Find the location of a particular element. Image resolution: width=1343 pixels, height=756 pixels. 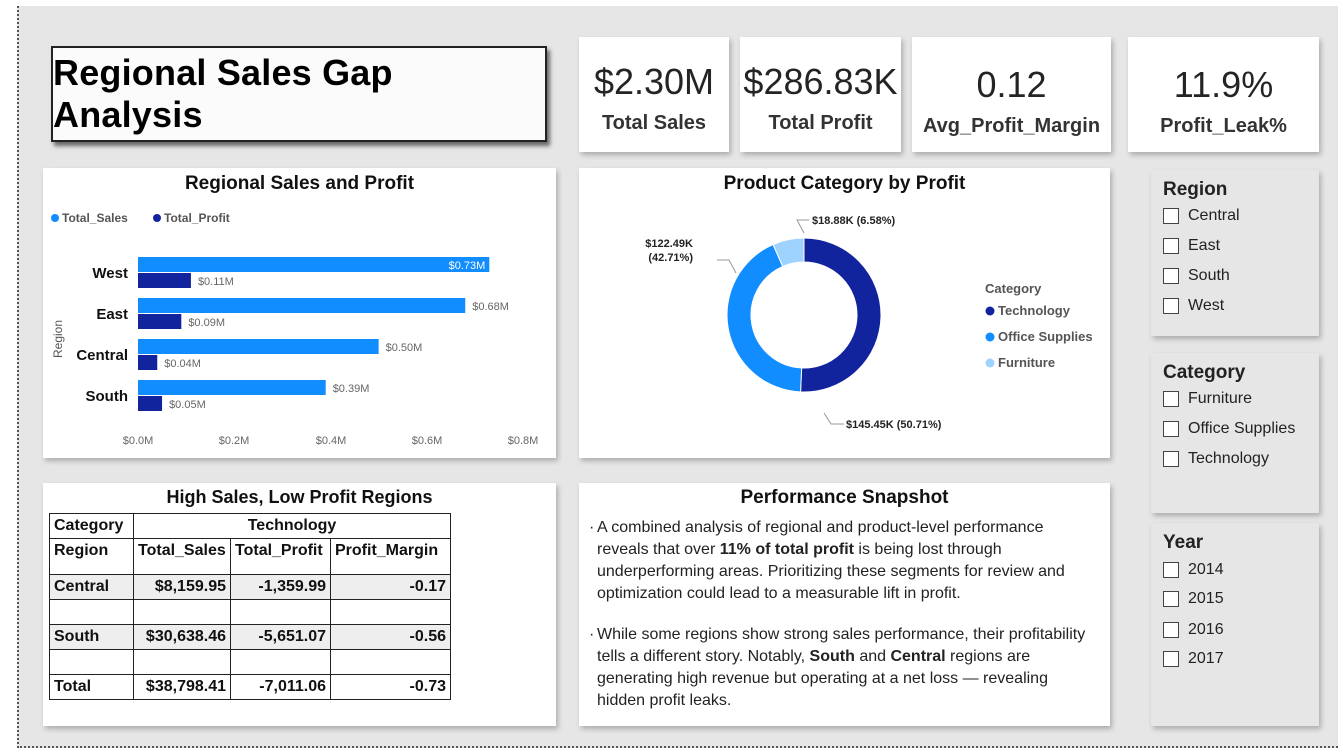

report-title: Regional Sales Gap Analysis is located at coordinates (223, 93).